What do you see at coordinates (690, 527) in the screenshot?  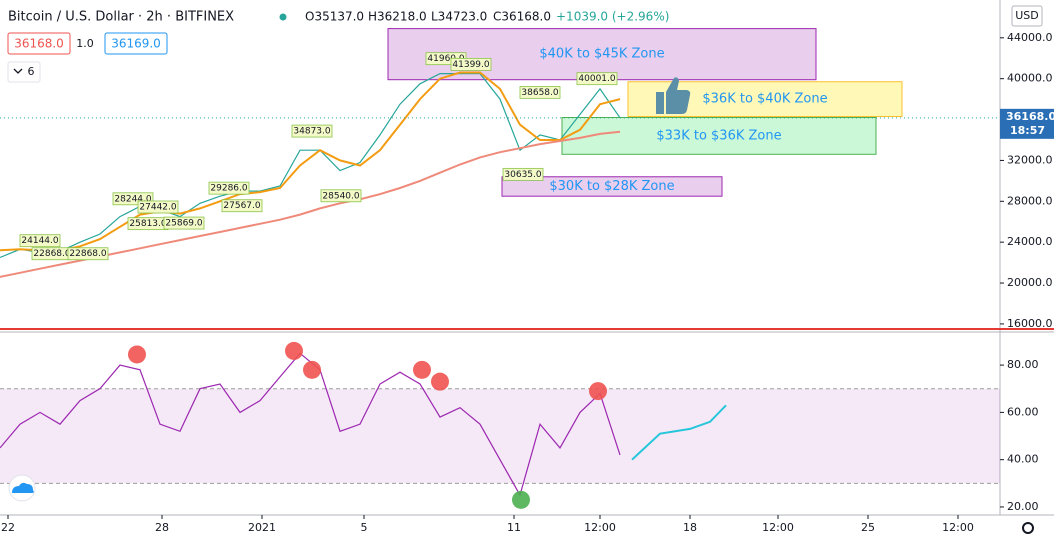 I see `x-tick-label: 18` at bounding box center [690, 527].